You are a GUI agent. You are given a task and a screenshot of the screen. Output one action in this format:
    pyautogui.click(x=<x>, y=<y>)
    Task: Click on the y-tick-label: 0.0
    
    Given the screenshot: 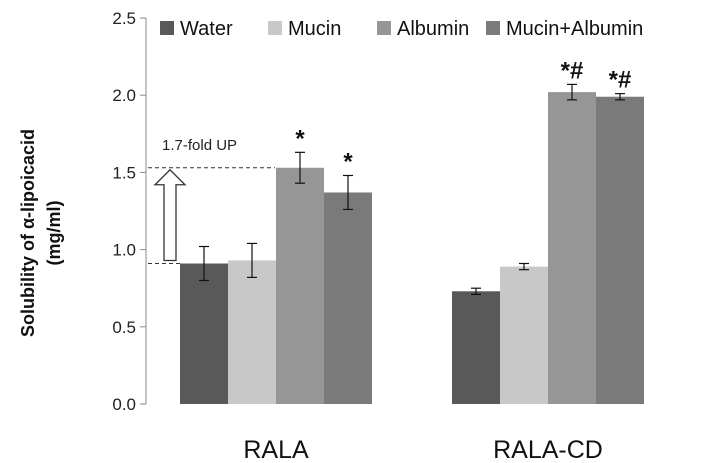 What is the action you would take?
    pyautogui.click(x=124, y=404)
    